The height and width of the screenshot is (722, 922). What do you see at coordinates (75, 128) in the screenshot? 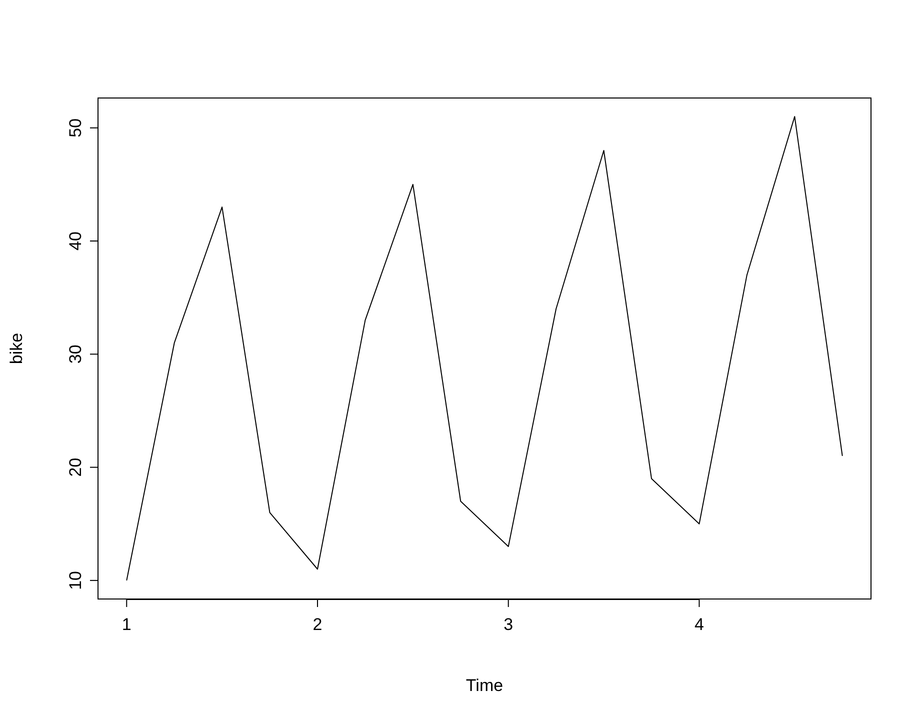
I see `y-tick-label: 50` at bounding box center [75, 128].